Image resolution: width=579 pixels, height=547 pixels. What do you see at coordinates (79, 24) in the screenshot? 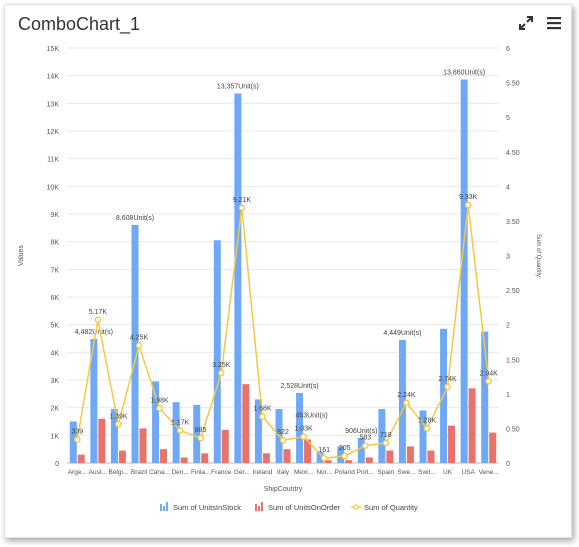
I see `widget-title: ComboChart_1` at bounding box center [79, 24].